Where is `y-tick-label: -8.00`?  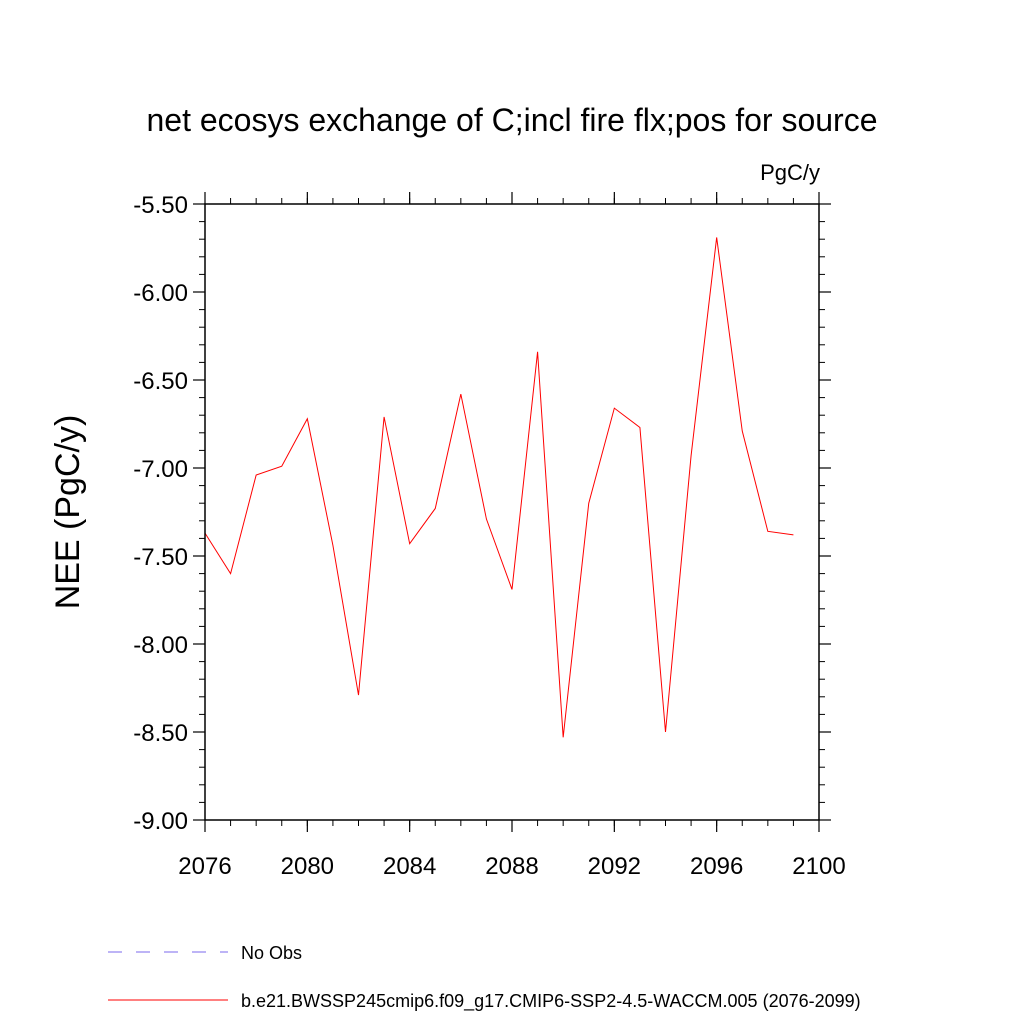
y-tick-label: -8.00 is located at coordinates (160, 645).